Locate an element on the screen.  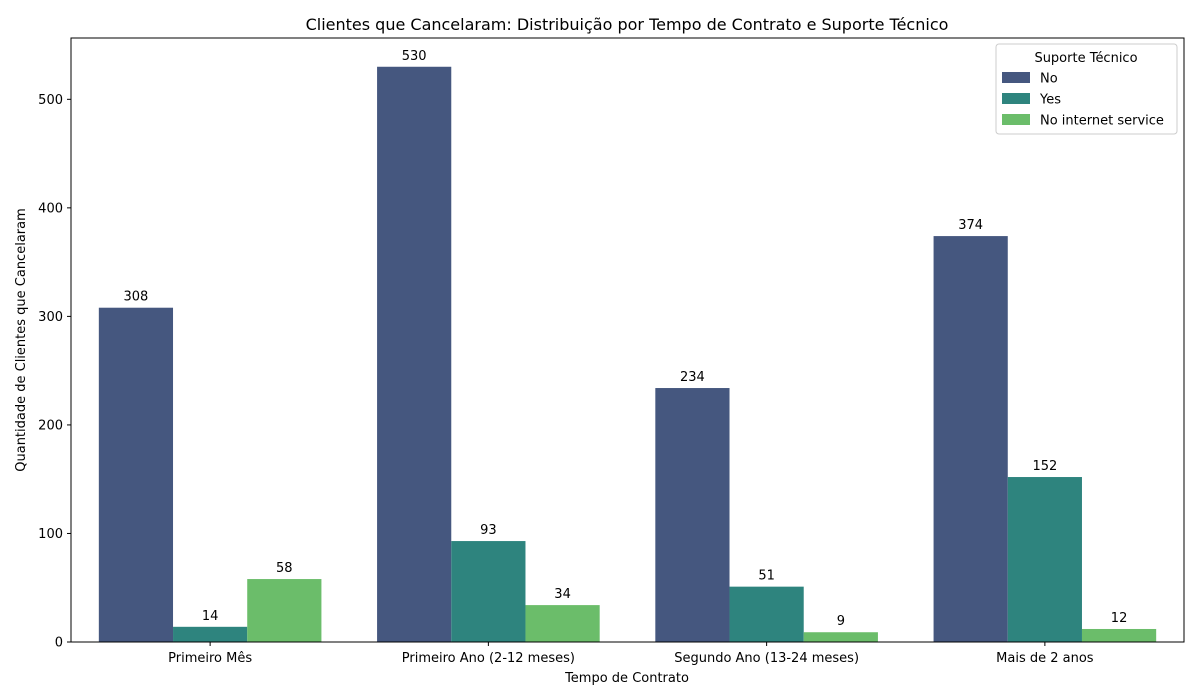
data-label-1-2: 34 is located at coordinates (562, 594).